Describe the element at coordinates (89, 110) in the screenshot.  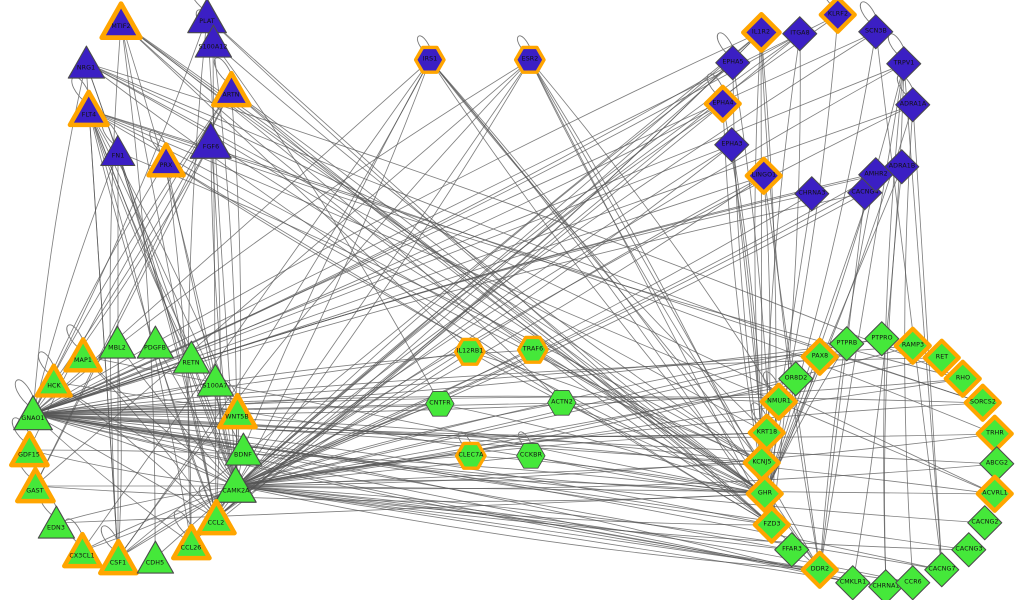
I see `graph-node-flt4: FLT4` at that location.